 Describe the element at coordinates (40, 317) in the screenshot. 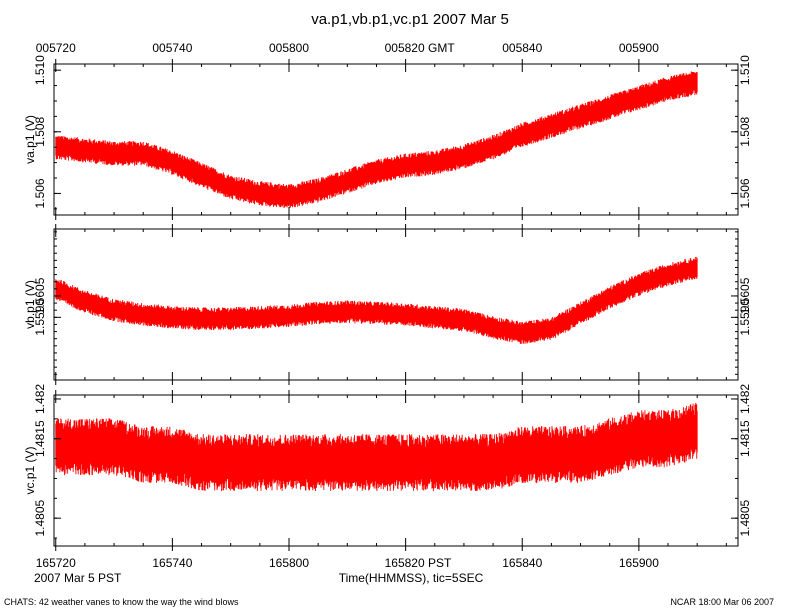

I see `y-tick-label: 1.5590` at that location.